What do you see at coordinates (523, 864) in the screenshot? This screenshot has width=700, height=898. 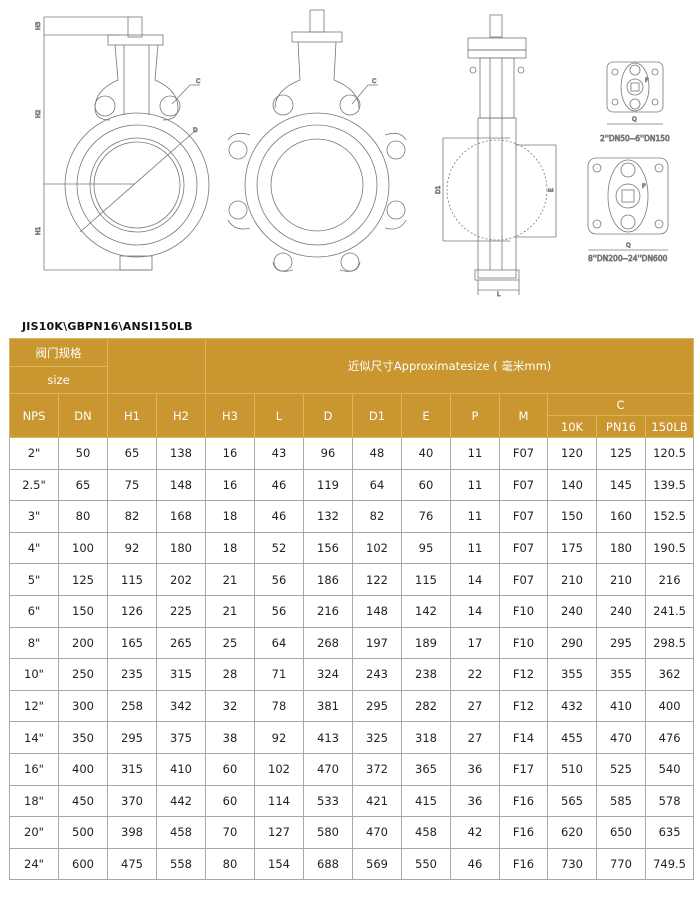 I see `table-cell: F16` at bounding box center [523, 864].